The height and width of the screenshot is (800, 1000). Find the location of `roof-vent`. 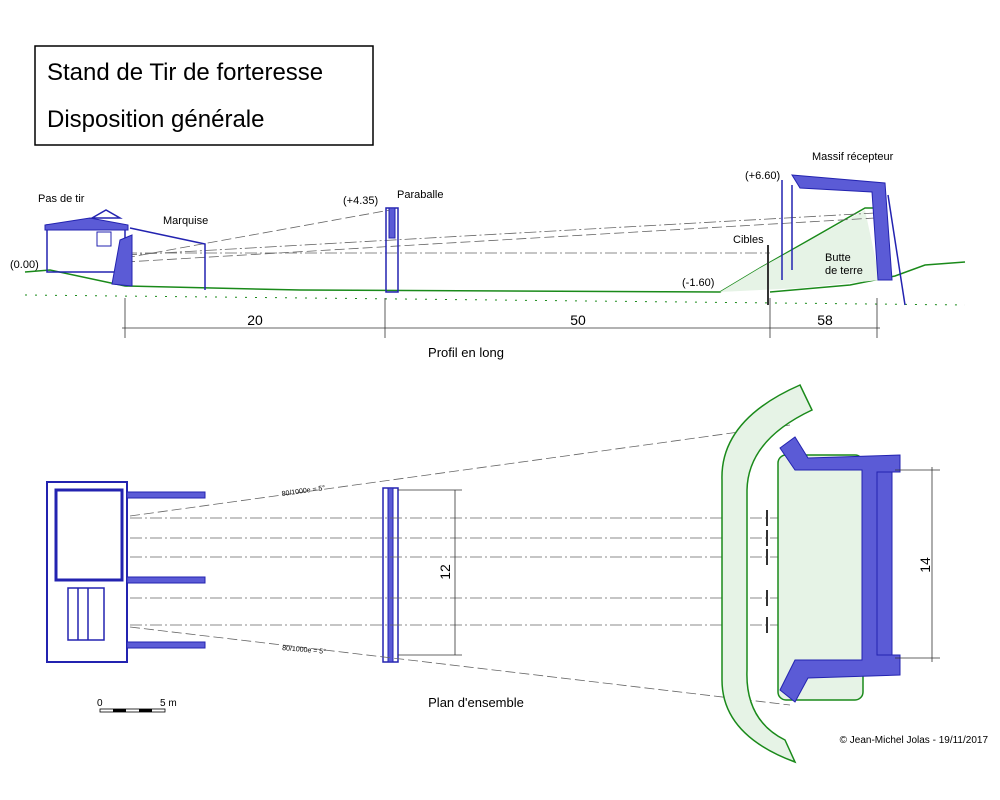

roof-vent is located at coordinates (106, 214).